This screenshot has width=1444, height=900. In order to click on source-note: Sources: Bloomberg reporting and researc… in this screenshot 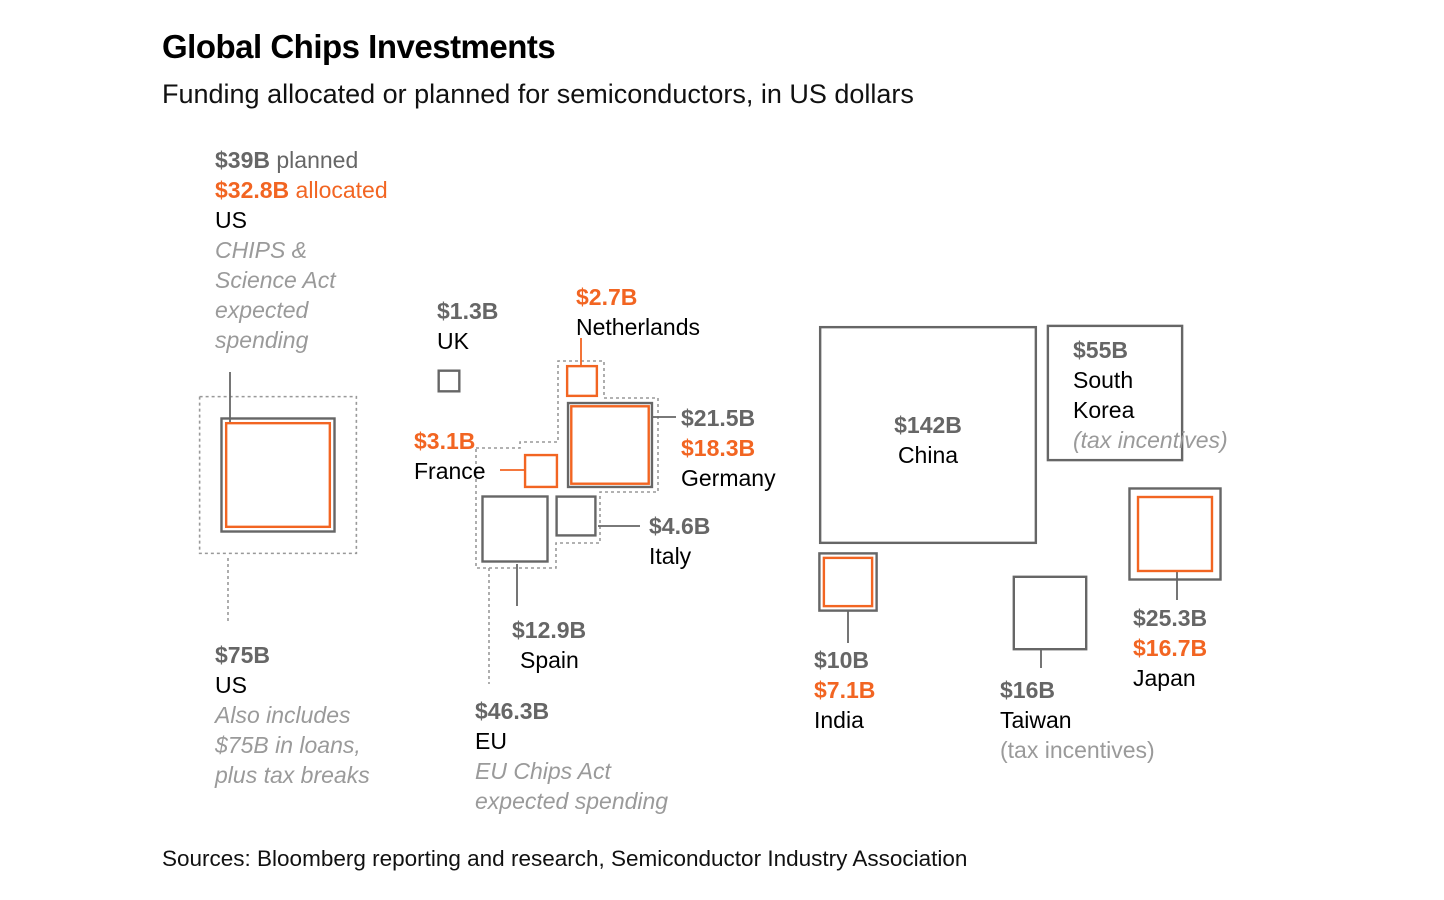, I will do `click(565, 858)`.